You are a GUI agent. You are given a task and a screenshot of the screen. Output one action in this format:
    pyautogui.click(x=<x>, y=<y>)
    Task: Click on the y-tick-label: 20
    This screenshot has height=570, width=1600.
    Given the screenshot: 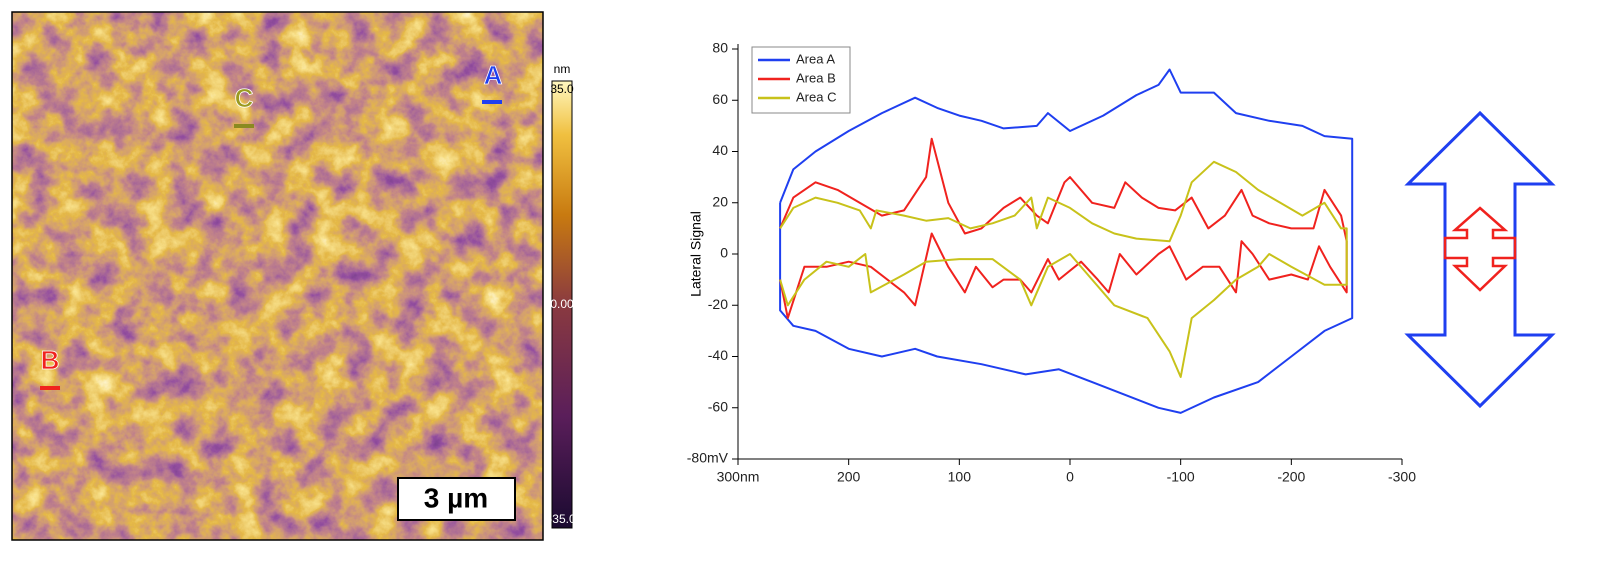 What is the action you would take?
    pyautogui.click(x=720, y=201)
    